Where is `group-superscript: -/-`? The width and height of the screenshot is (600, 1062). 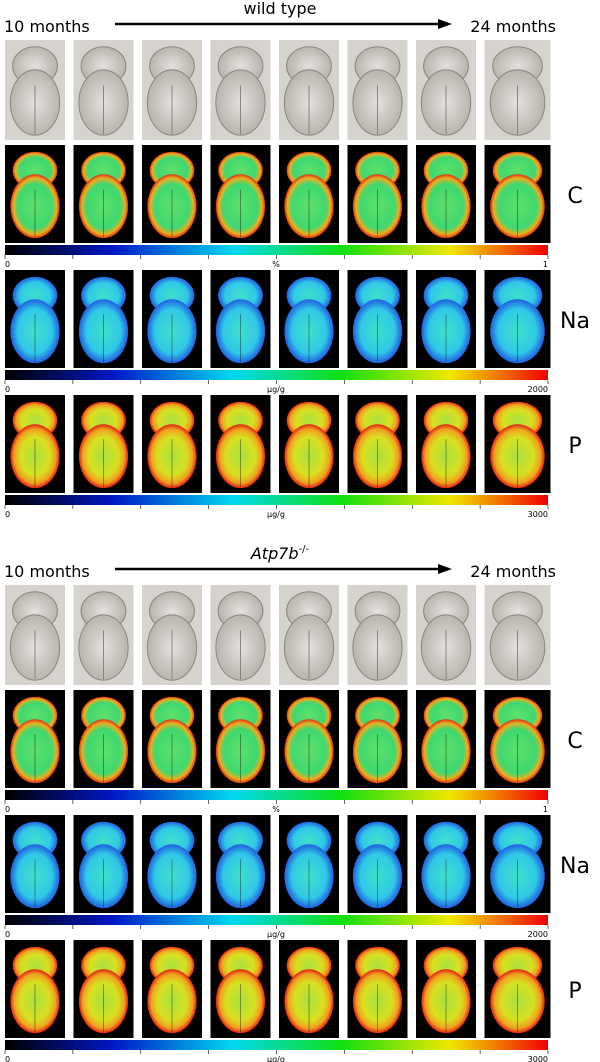 group-superscript: -/- is located at coordinates (304, 549).